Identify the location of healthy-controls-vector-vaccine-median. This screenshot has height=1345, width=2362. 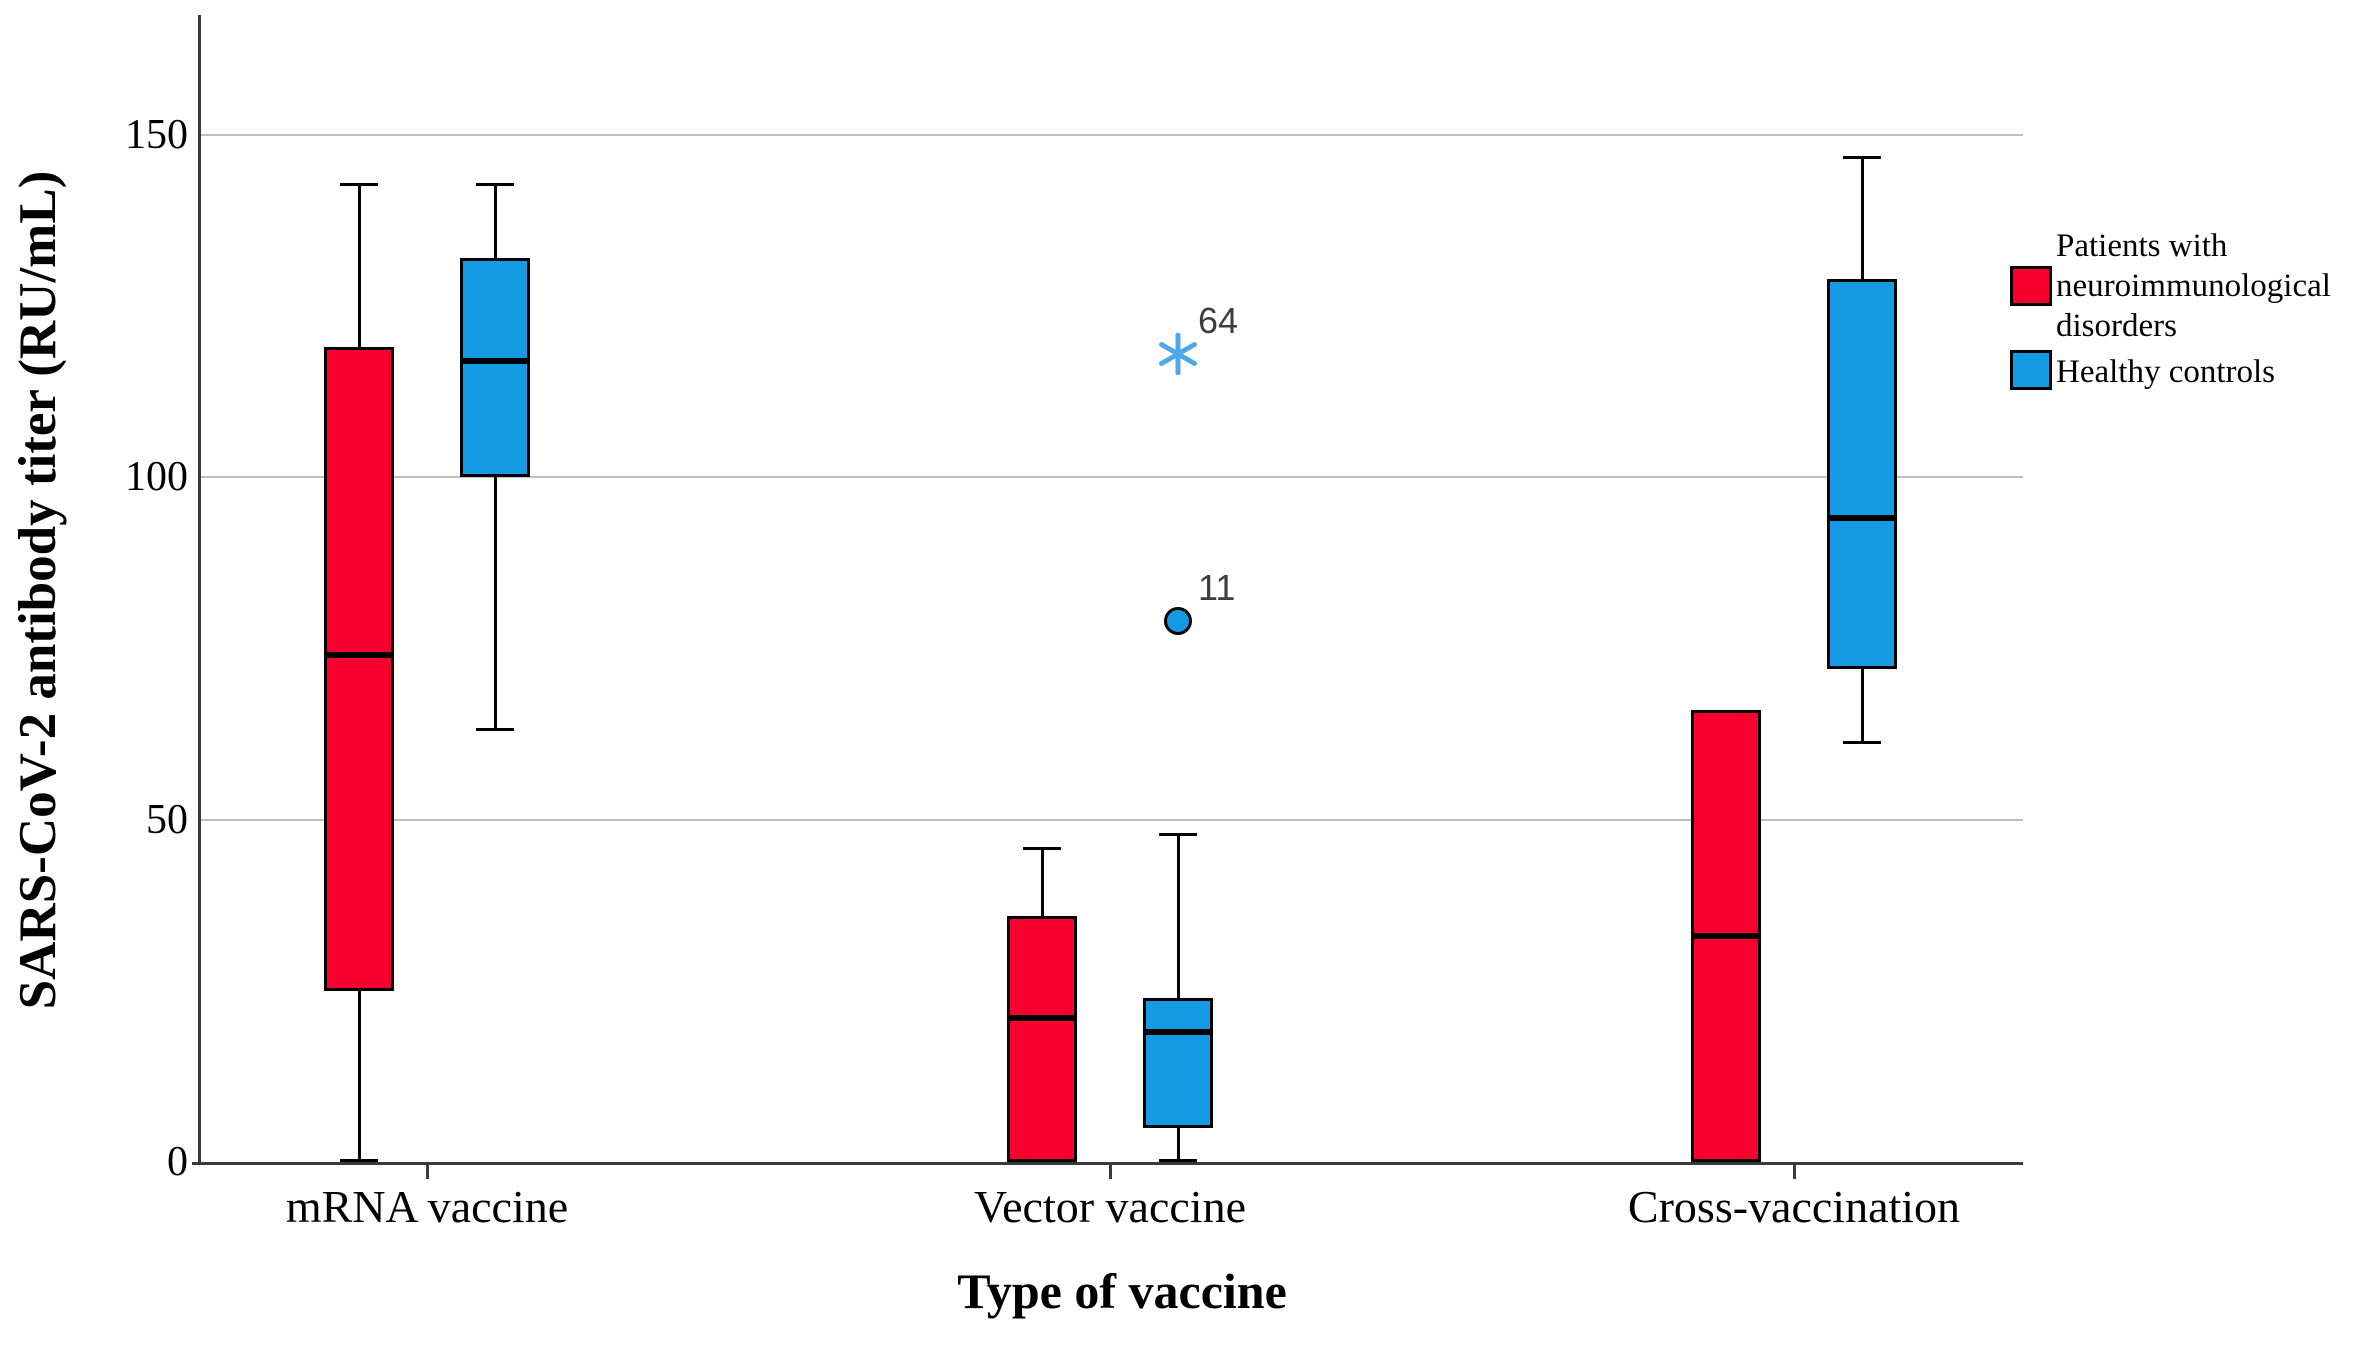
(1178, 1031).